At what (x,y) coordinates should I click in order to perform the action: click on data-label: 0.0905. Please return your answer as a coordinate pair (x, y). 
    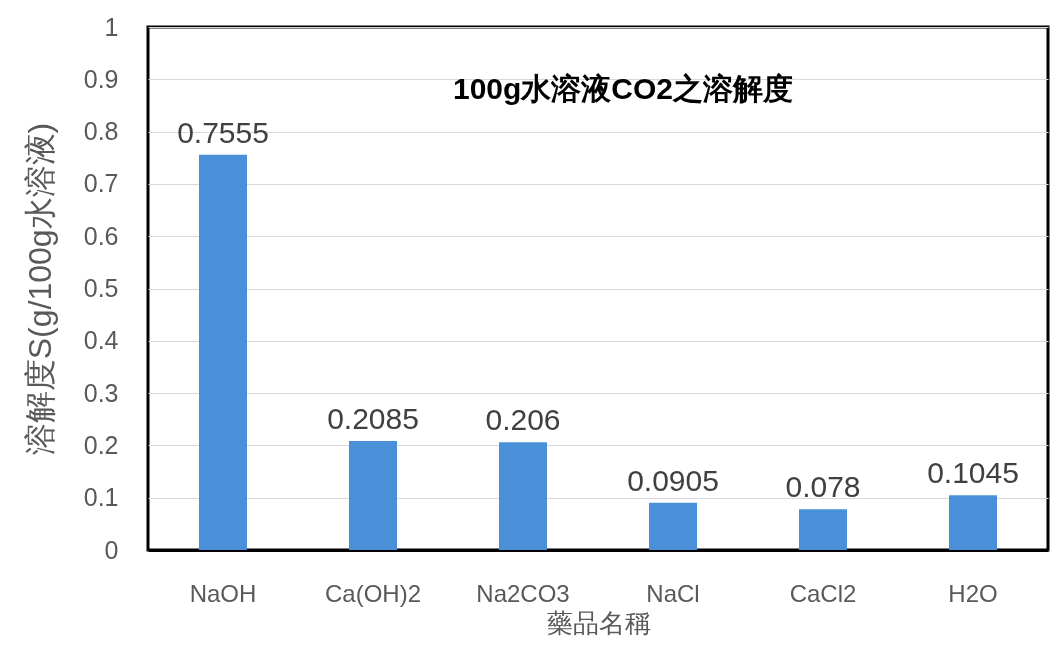
    Looking at the image, I should click on (673, 480).